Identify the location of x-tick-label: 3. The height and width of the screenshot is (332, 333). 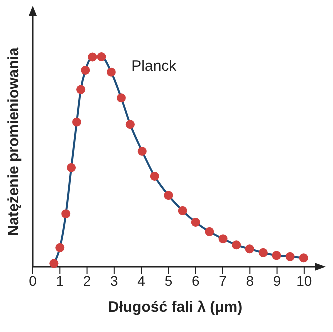
(114, 280).